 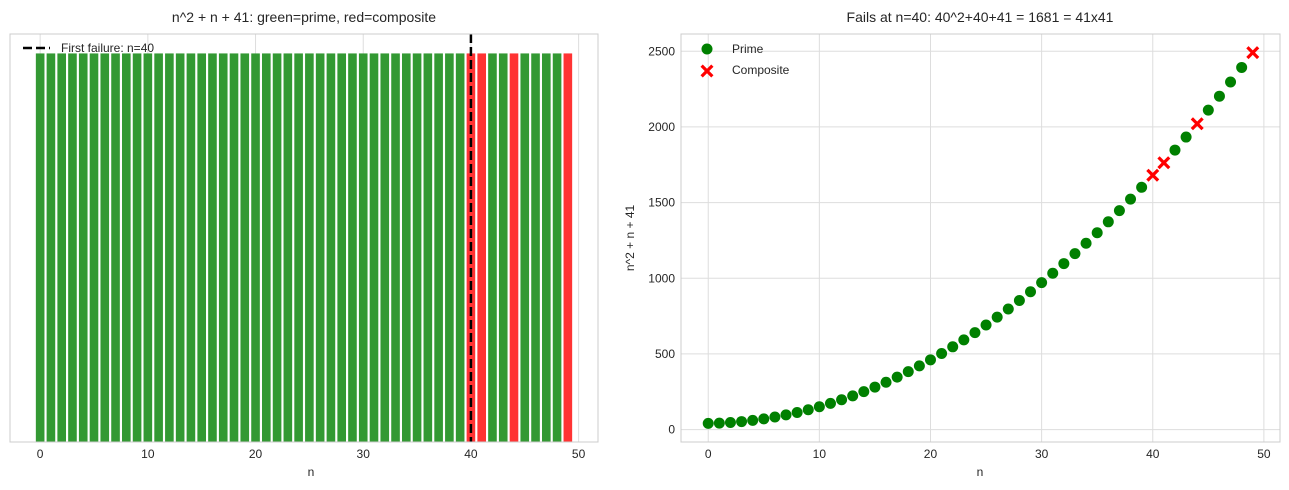 What do you see at coordinates (980, 472) in the screenshot?
I see `right-x-label: n` at bounding box center [980, 472].